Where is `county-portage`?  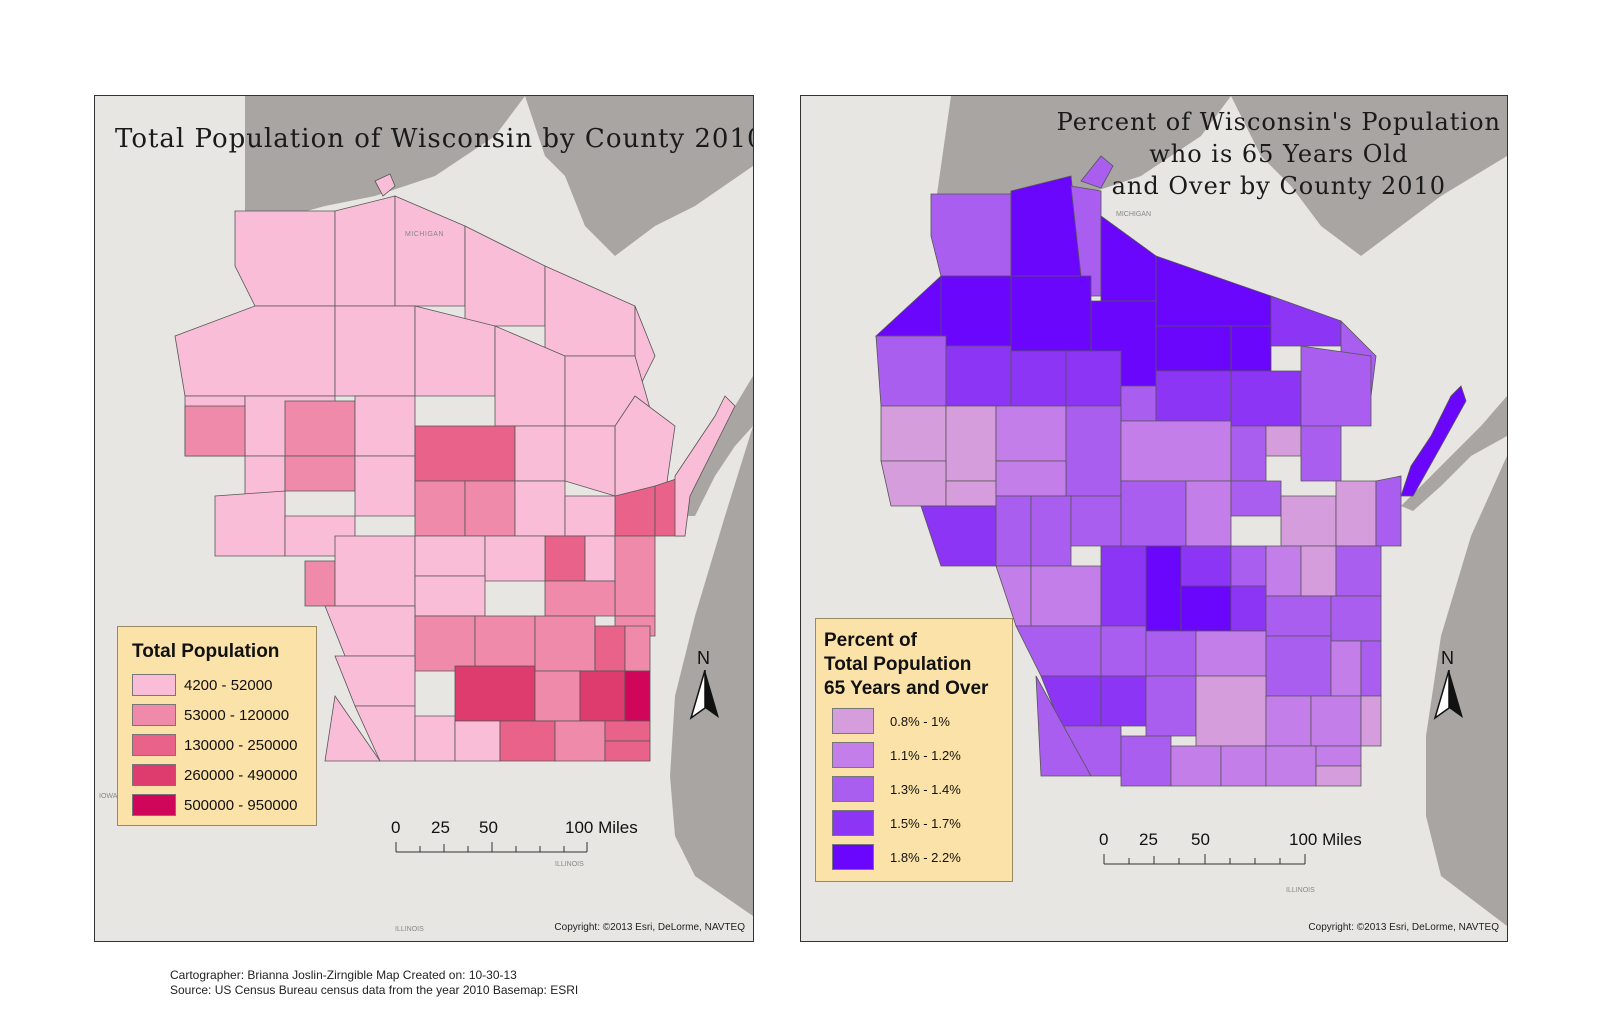
county-portage is located at coordinates (1153, 513).